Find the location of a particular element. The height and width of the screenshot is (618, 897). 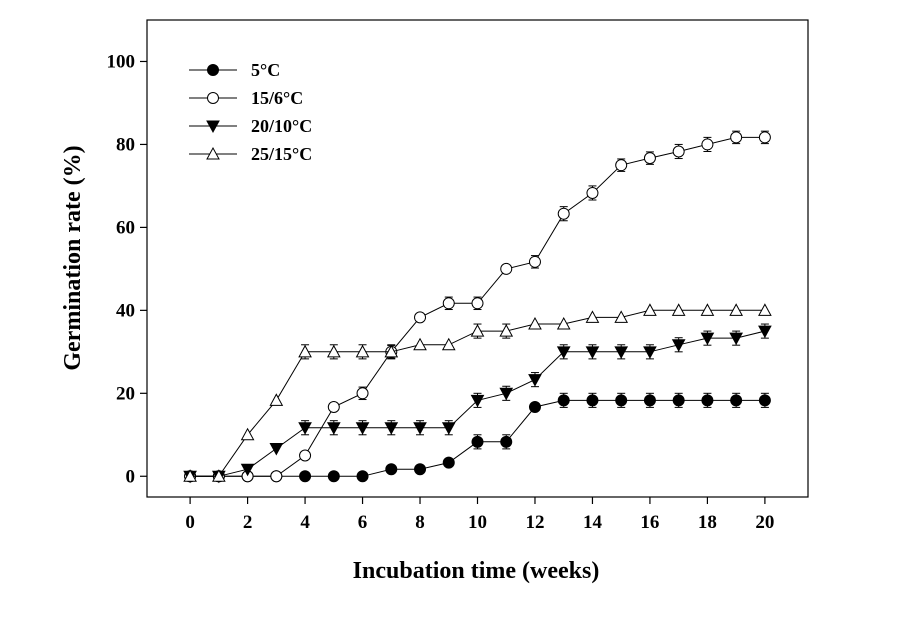

legend-entry: 25/15°C is located at coordinates (250, 154).